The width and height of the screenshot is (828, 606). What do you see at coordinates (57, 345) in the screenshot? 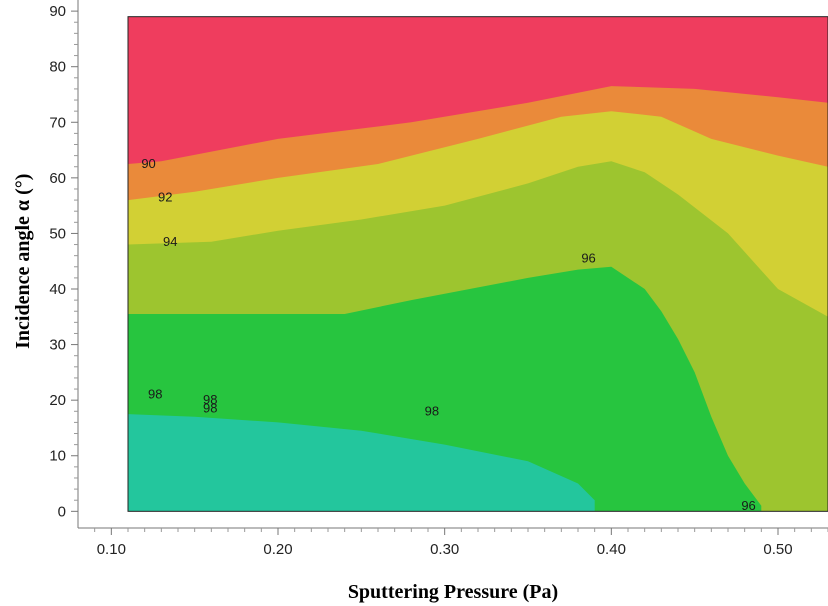
I see `y-tick-label: 30` at bounding box center [57, 345].